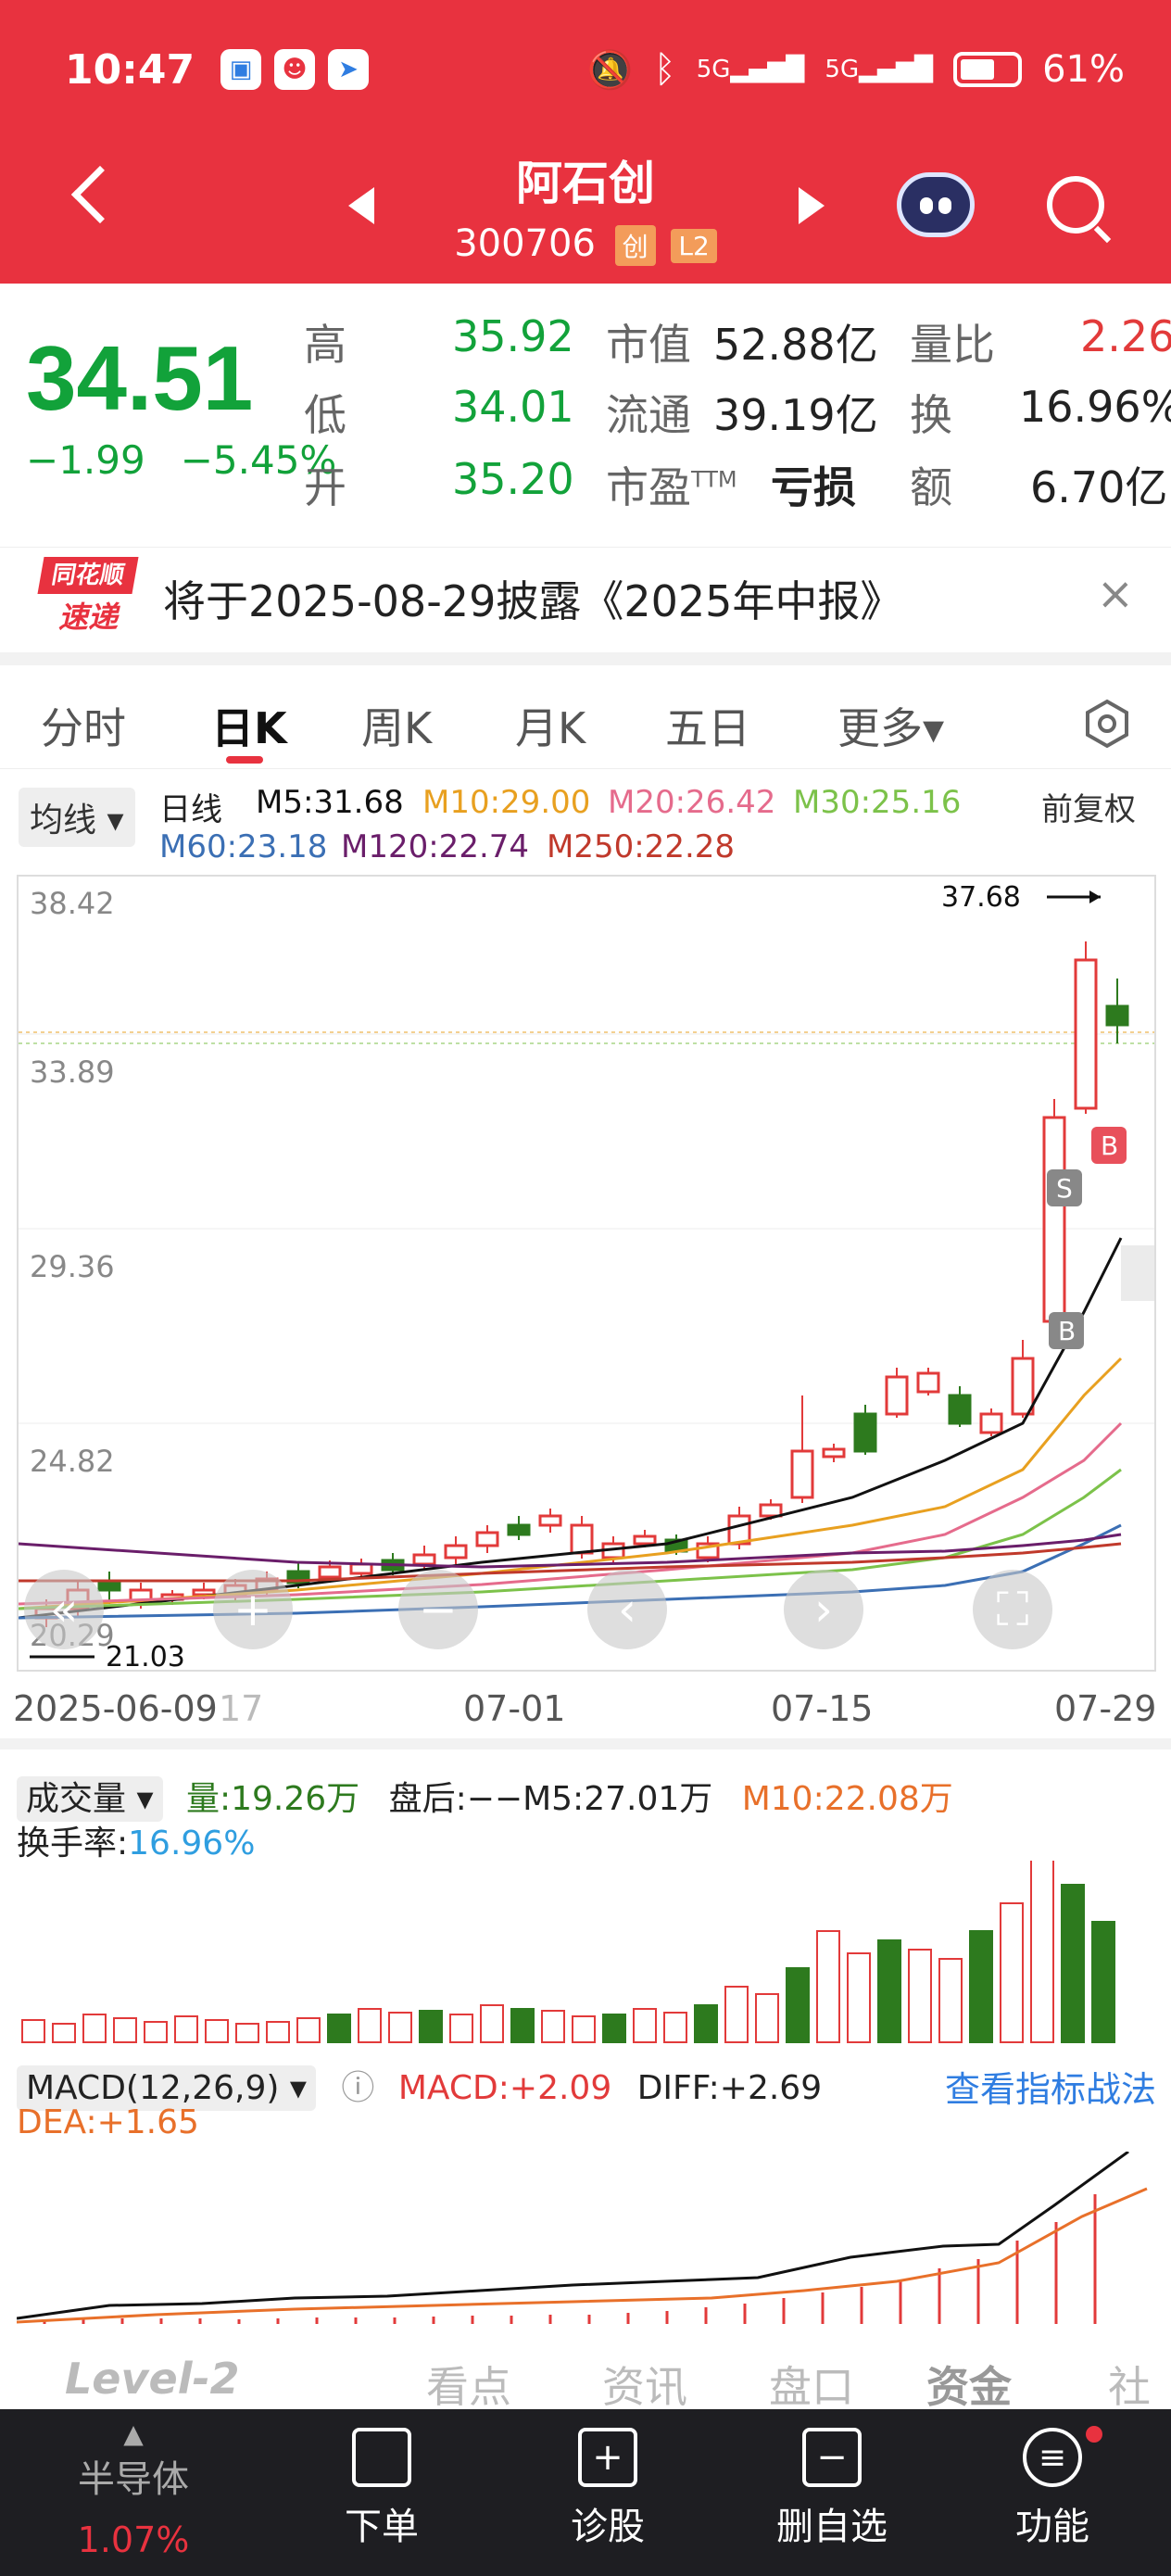  I want to click on sell-marker-text: S, so click(1065, 1188).